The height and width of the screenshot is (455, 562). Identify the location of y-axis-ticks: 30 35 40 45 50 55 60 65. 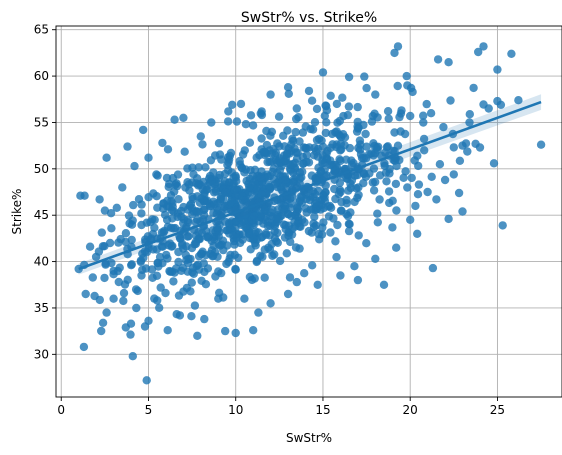
(45, 192).